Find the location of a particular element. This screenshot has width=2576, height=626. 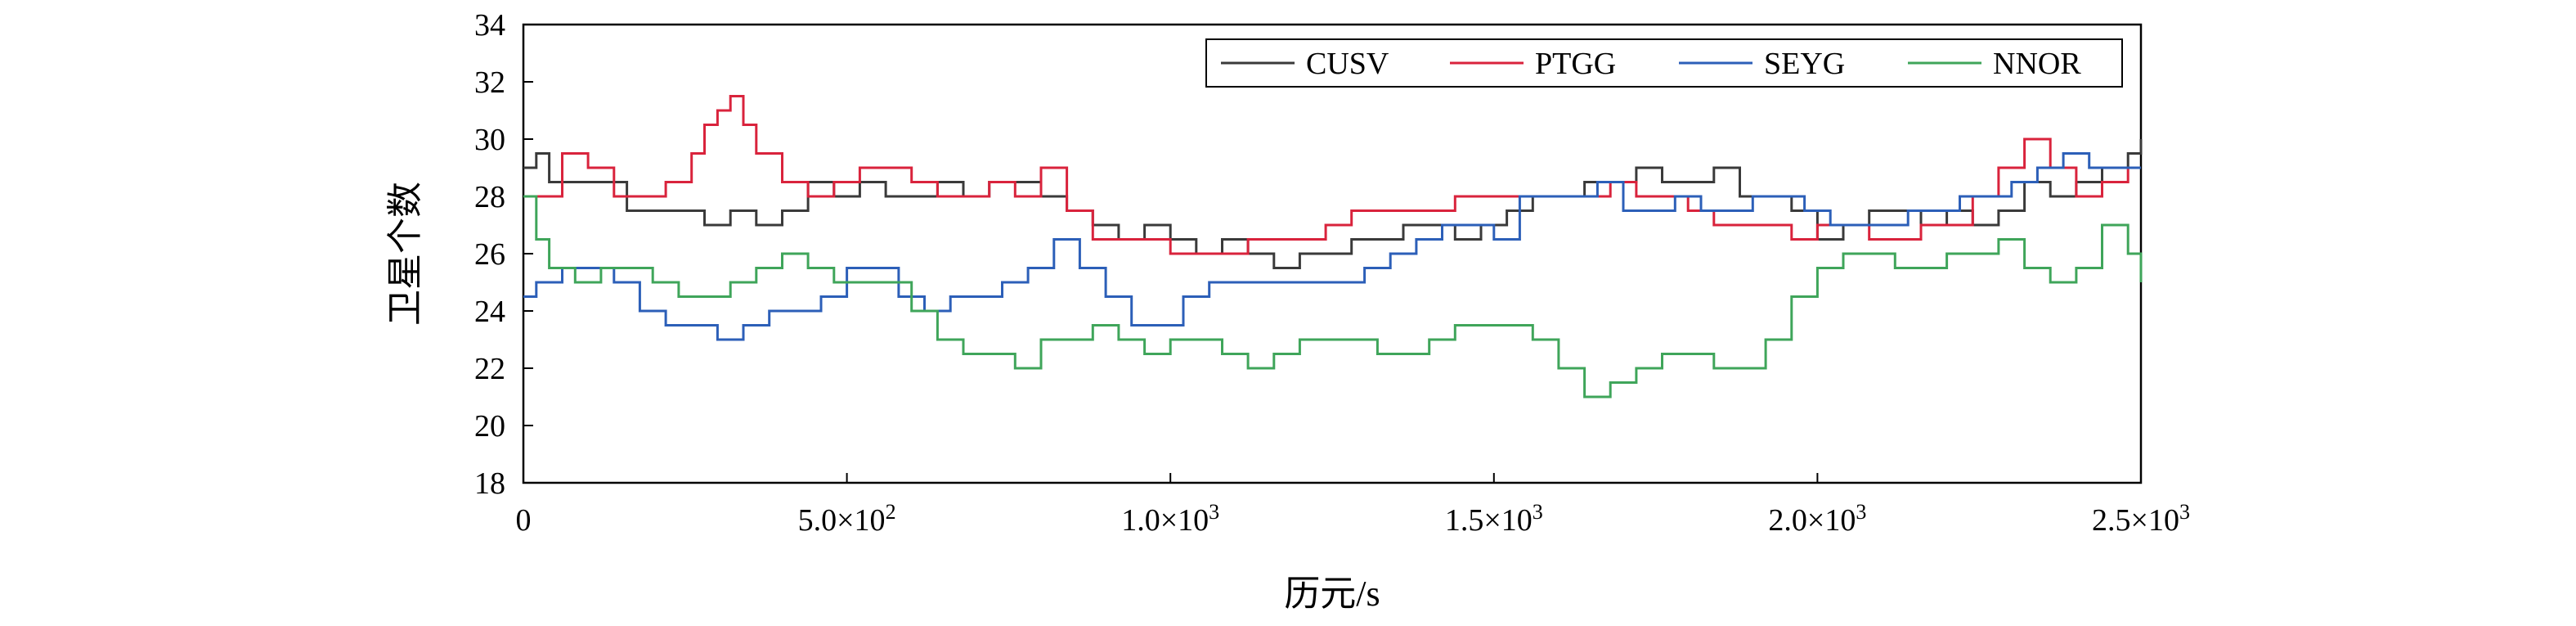

y-tick-label: 18 is located at coordinates (489, 484).